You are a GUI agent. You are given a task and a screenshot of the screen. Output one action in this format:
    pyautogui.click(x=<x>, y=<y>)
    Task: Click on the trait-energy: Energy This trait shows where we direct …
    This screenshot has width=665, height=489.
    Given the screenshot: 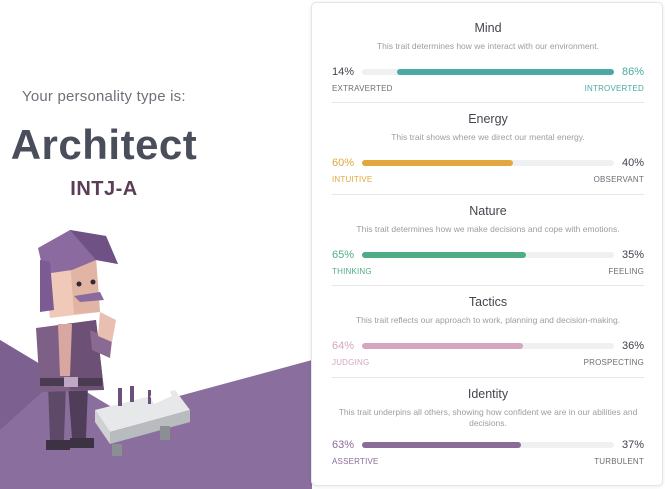 What is the action you would take?
    pyautogui.click(x=488, y=144)
    